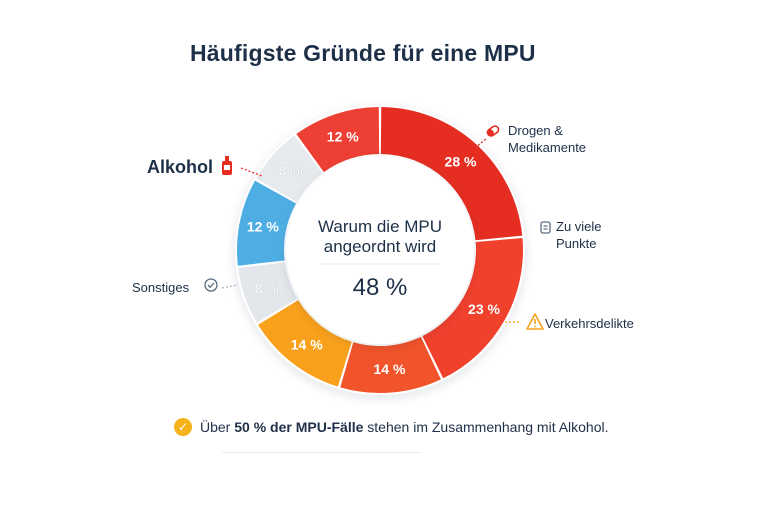  I want to click on slice-value-label-0: 28 %, so click(461, 162).